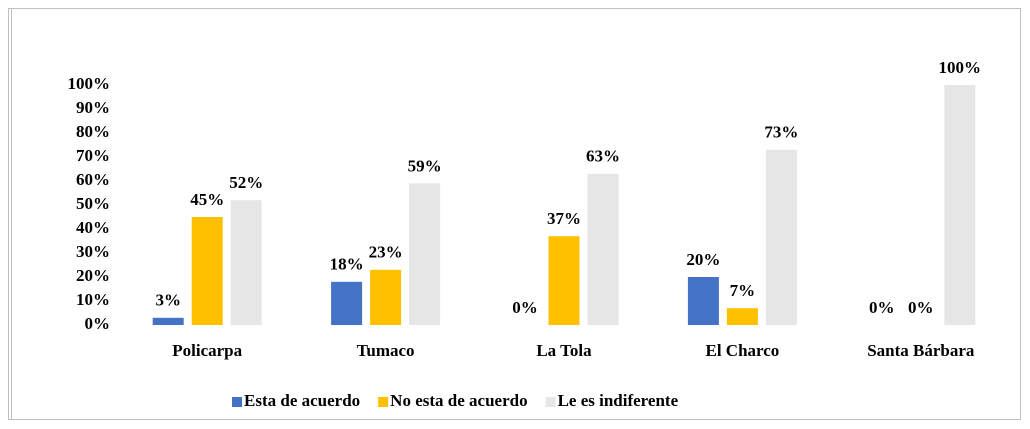  Describe the element at coordinates (603, 156) in the screenshot. I see `value-label: 63%` at that location.